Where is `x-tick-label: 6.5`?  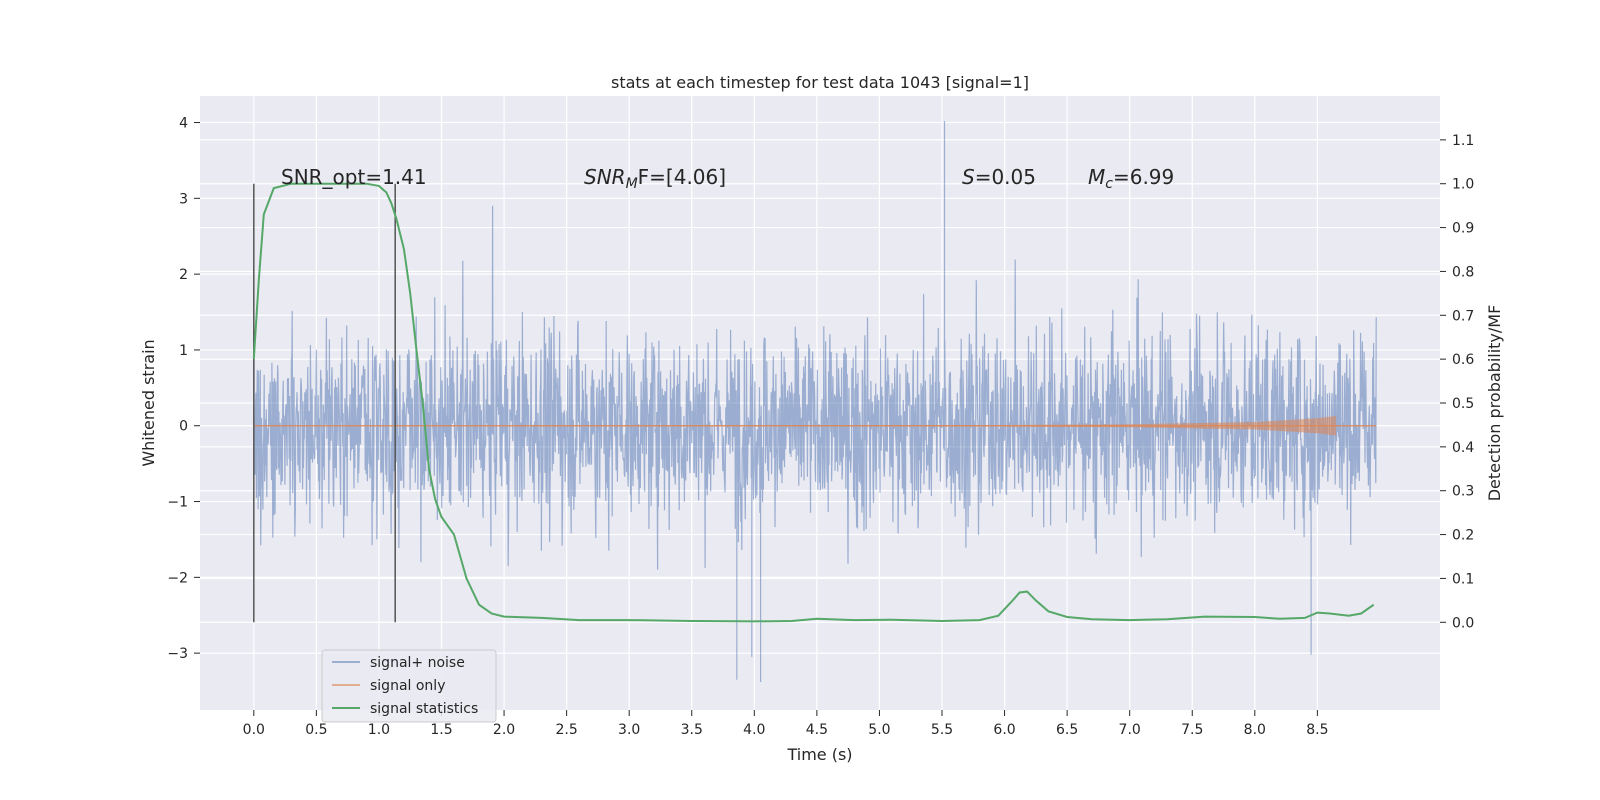 x-tick-label: 6.5 is located at coordinates (1067, 730).